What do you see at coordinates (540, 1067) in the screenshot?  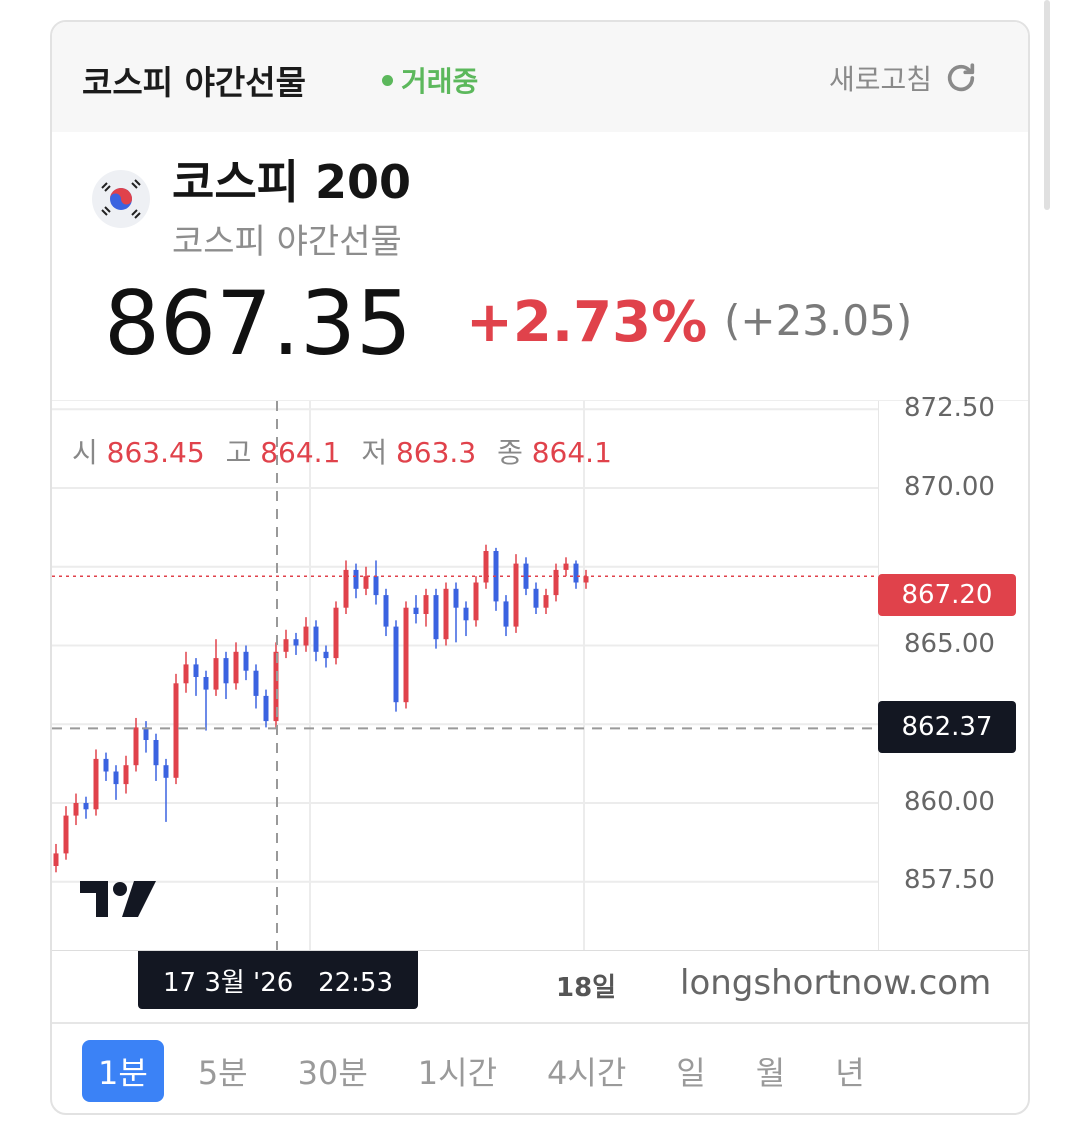 I see `interval-tabs: 1분 5분 30분 1시간 4시간 일 월 년` at bounding box center [540, 1067].